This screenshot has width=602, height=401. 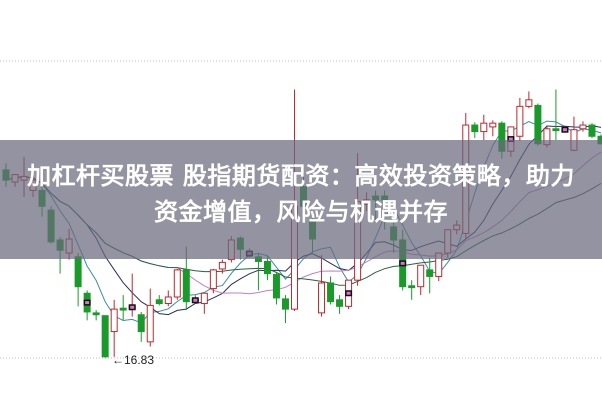 I want to click on title-text: 加杠杆买股票 股指期货配资：高效投资策略，助力资金增值，风险与机遇并存, so click(x=301, y=194).